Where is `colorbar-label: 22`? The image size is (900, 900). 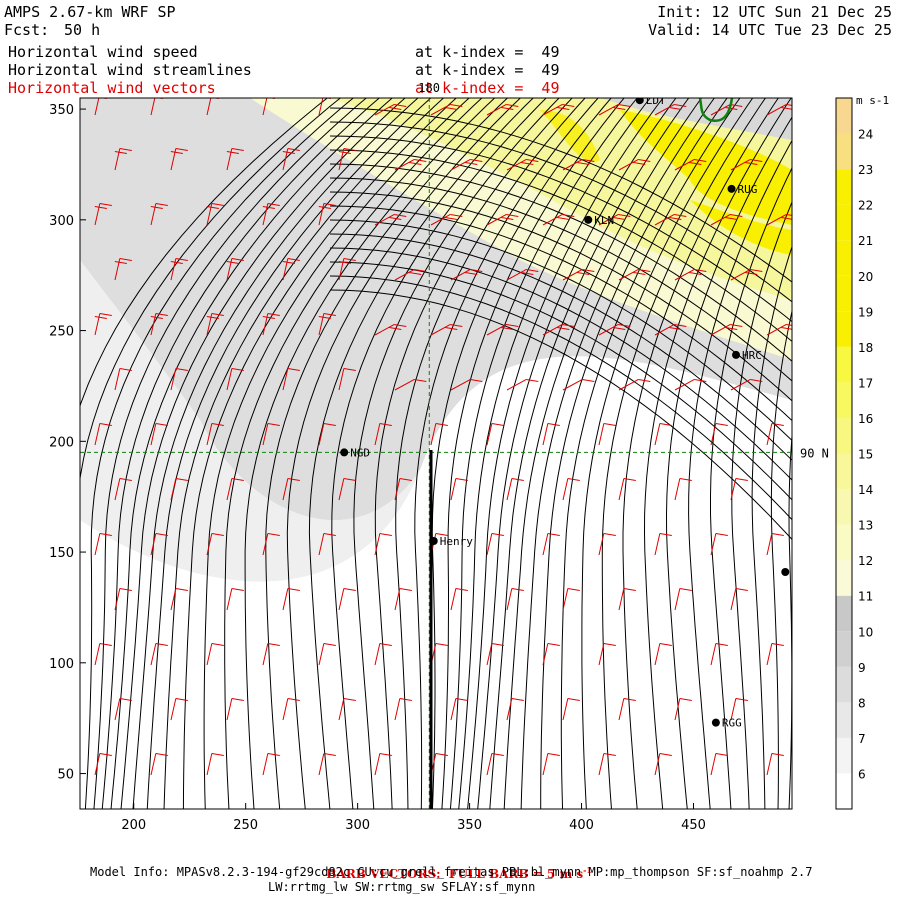
colorbar-label: 22 is located at coordinates (865, 206).